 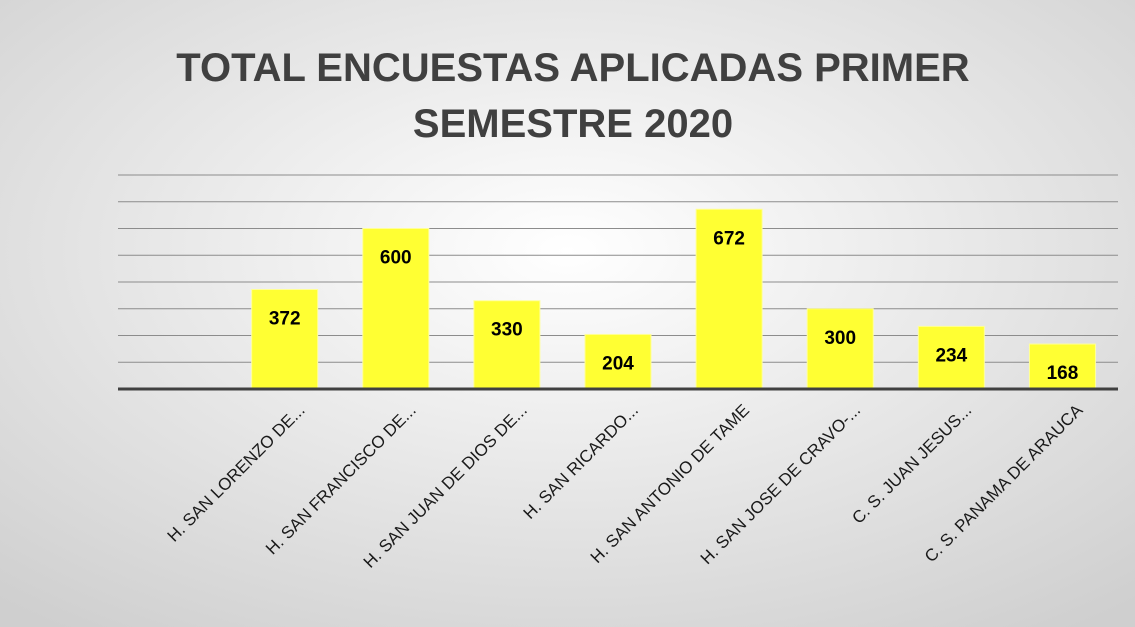 I want to click on data-label: 372, so click(x=285, y=319).